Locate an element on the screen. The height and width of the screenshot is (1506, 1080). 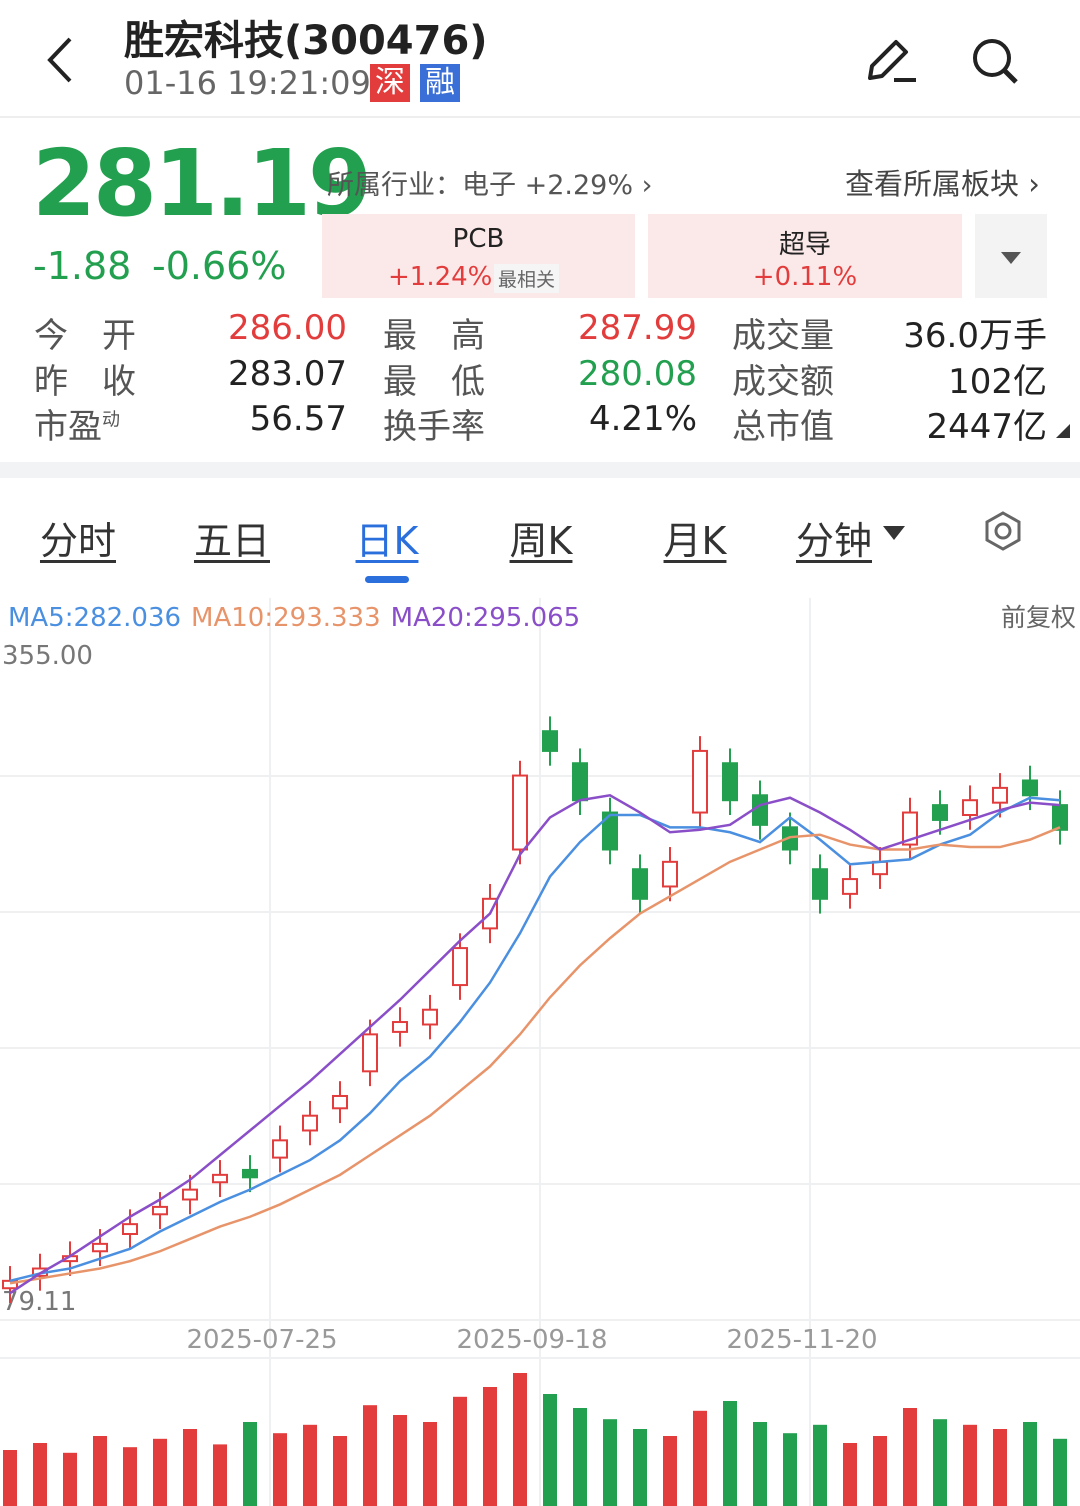
sector-link: 查看所属板块 › is located at coordinates (942, 184).